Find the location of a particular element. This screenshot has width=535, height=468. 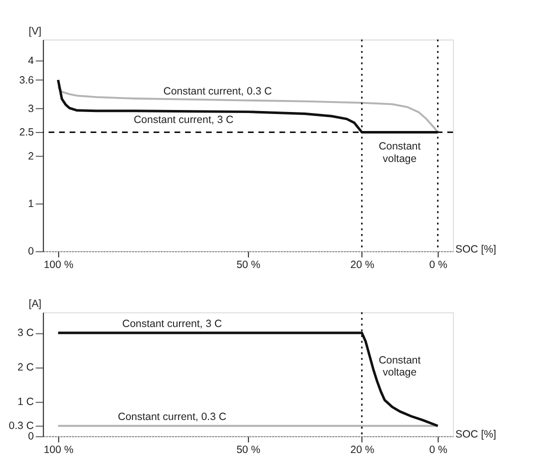

y-tick-label: 3.6 is located at coordinates (26, 80).